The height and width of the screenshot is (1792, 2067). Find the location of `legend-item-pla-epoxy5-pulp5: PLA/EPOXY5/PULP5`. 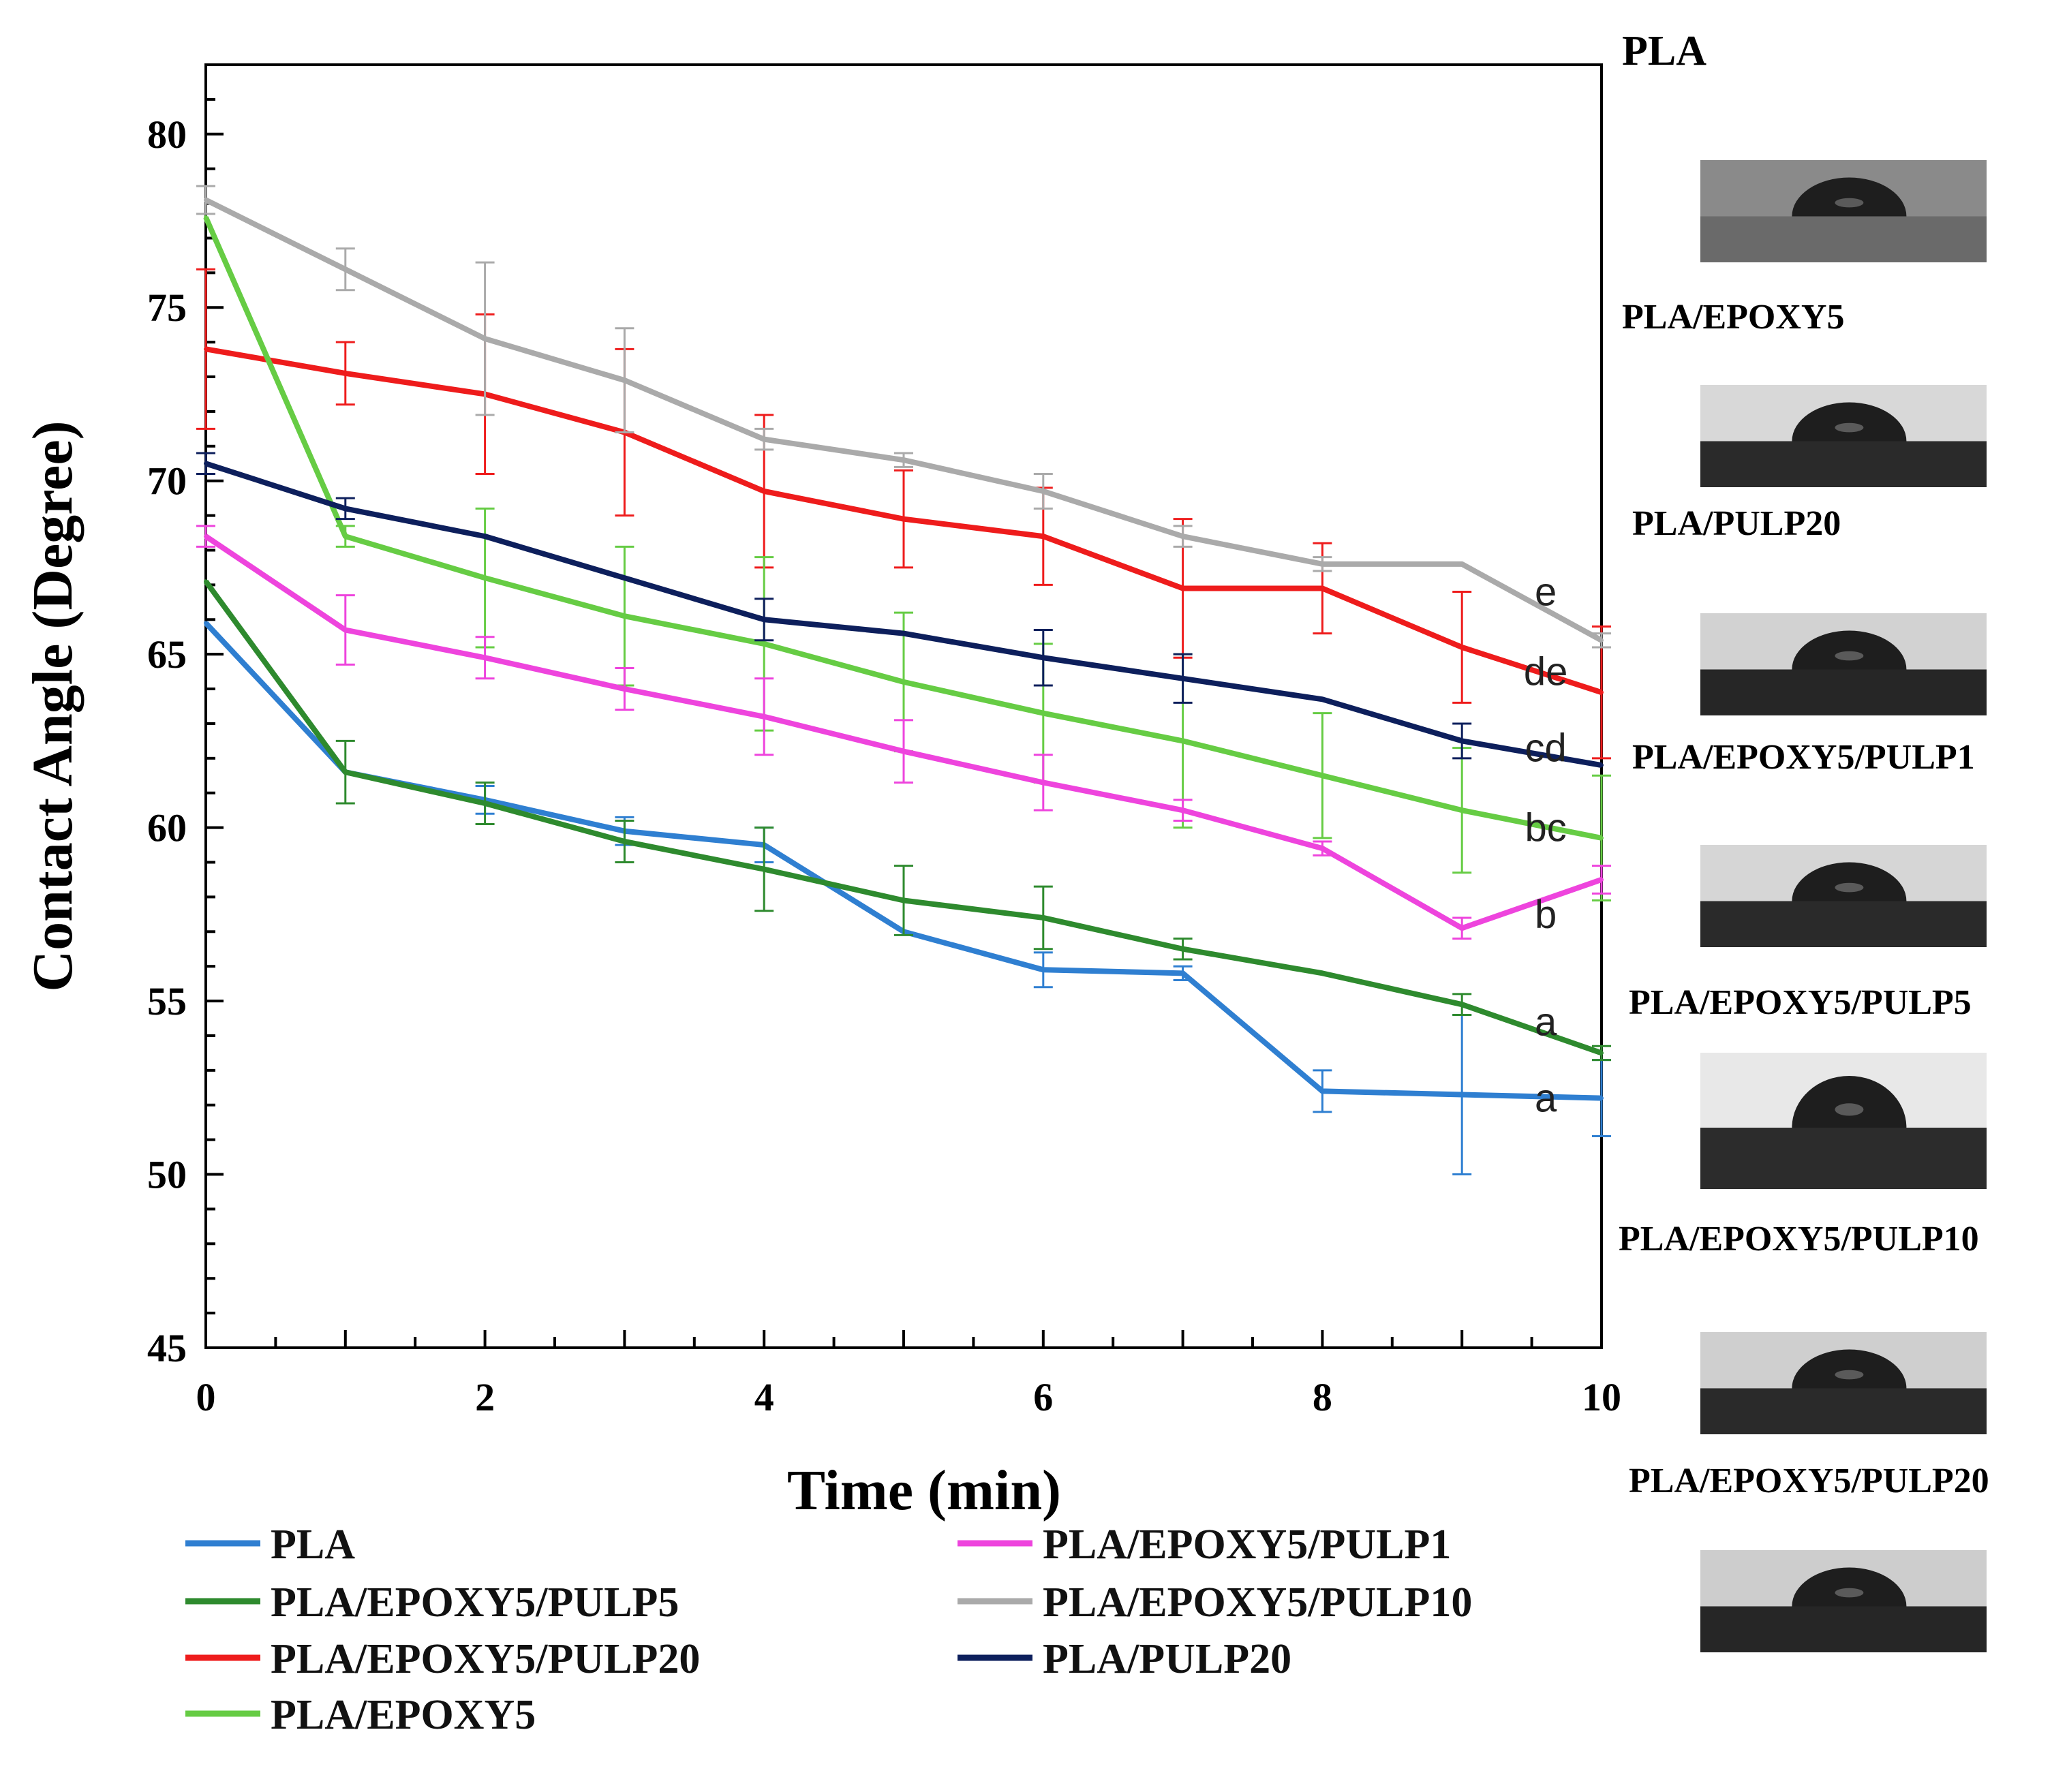

legend-item-pla-epoxy5-pulp5: PLA/EPOXY5/PULP5 is located at coordinates (432, 1602).